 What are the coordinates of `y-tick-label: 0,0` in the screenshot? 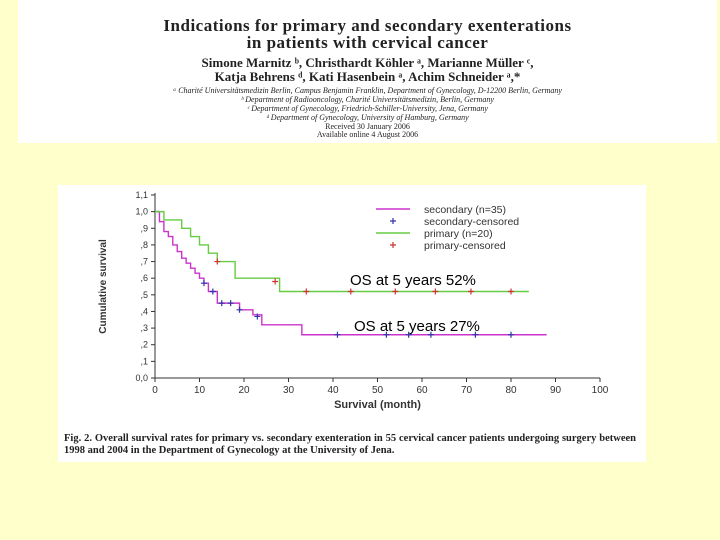 It's located at (141, 378).